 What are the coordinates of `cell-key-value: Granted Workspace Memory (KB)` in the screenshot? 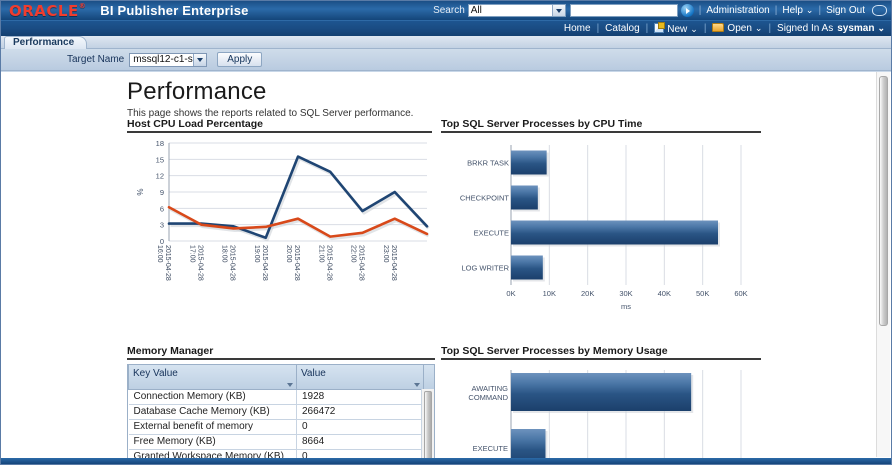 It's located at (212, 453).